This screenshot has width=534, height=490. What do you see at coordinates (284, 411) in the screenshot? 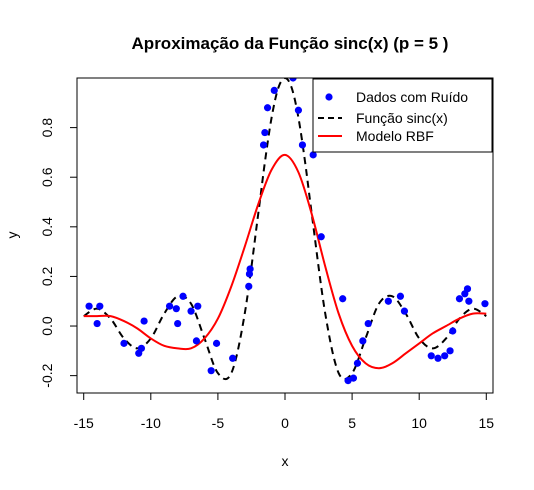
I see `x-axis: -15 -10 -5 0 5 10 15` at bounding box center [284, 411].